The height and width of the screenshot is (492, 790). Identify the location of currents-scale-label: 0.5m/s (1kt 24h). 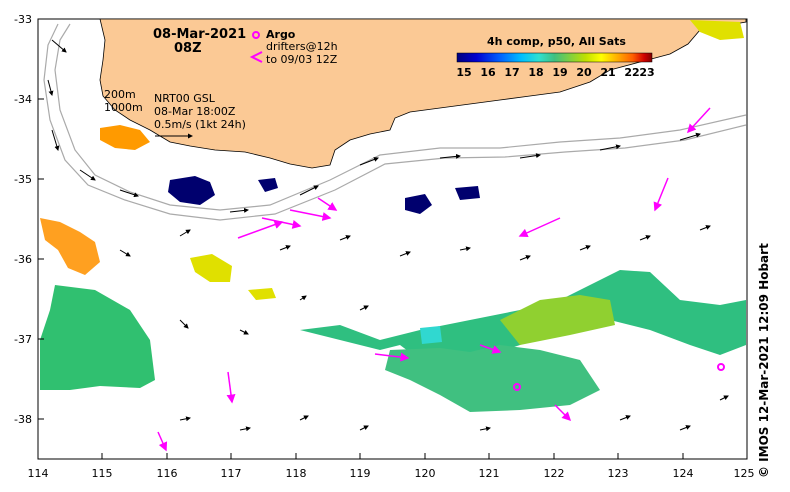
(200, 124).